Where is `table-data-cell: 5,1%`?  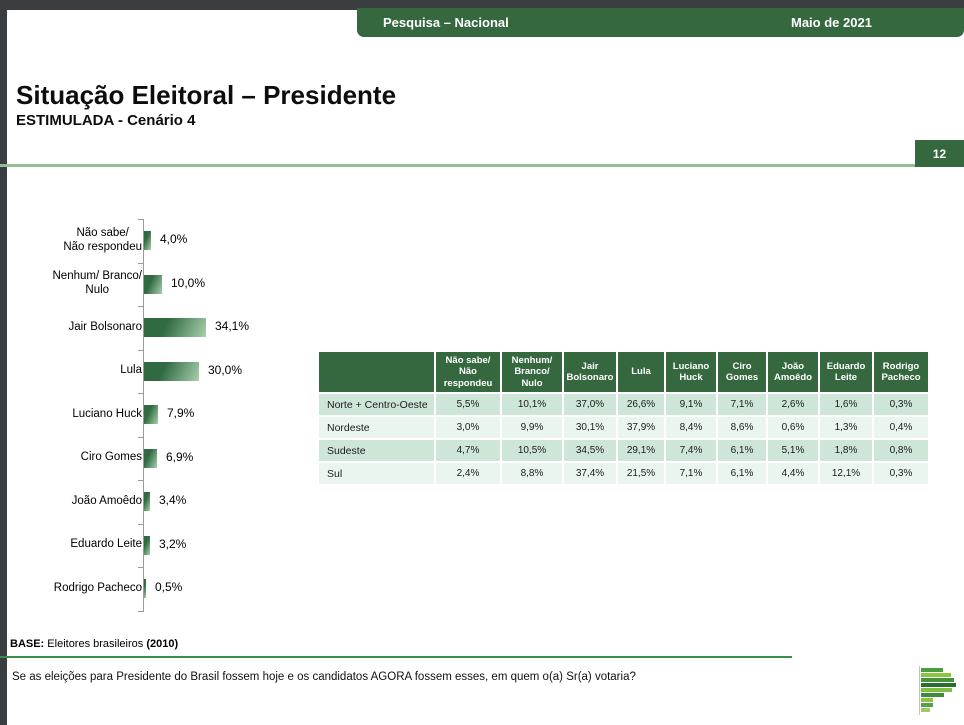 table-data-cell: 5,1% is located at coordinates (793, 451).